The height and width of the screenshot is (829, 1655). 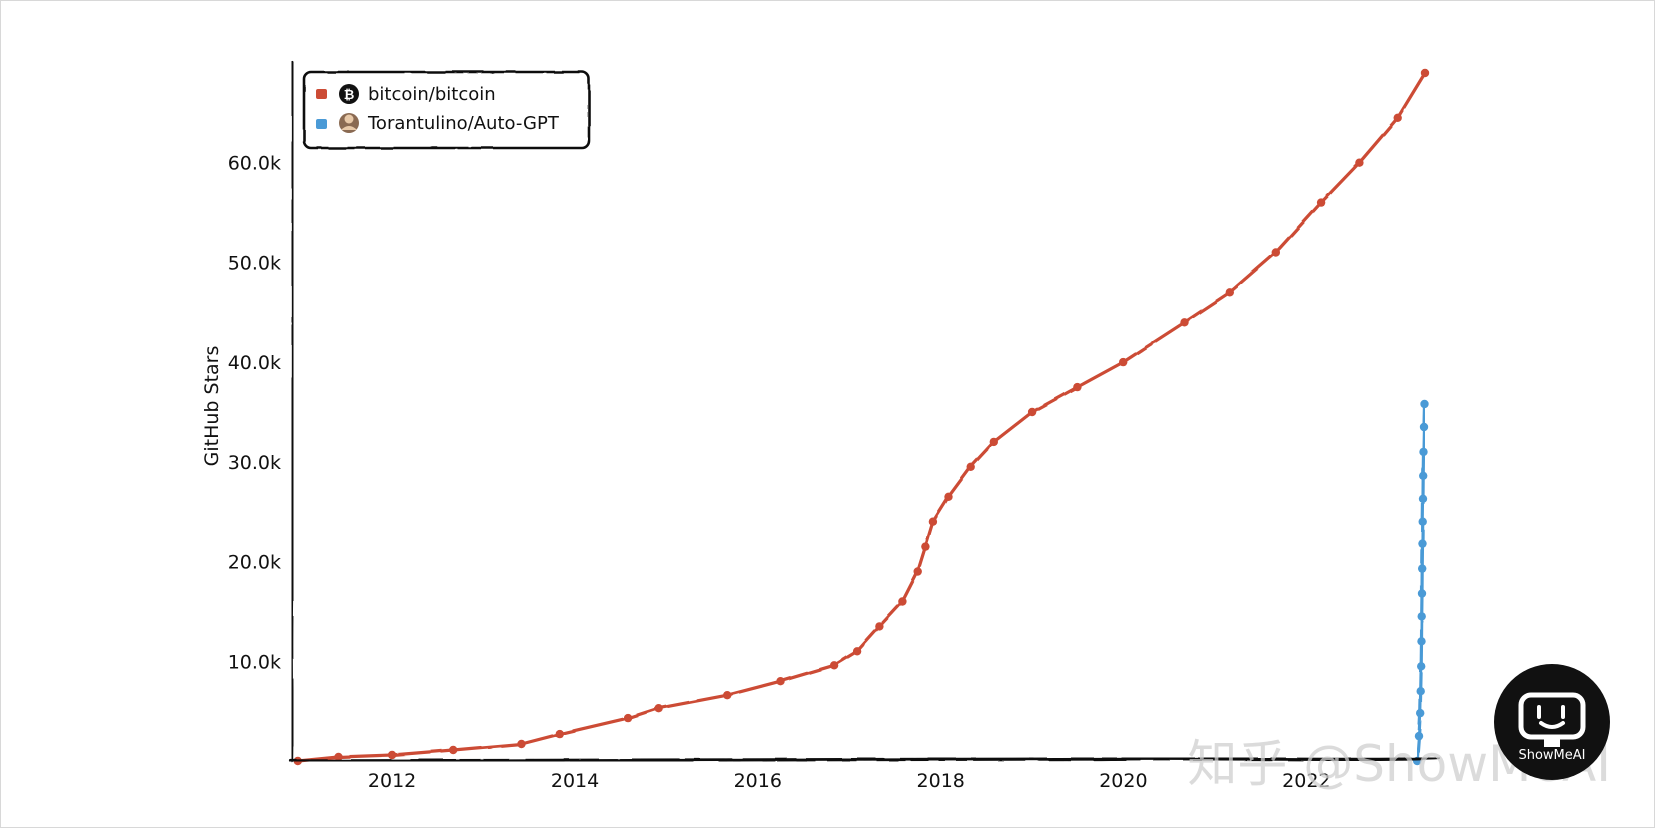 What do you see at coordinates (758, 781) in the screenshot?
I see `x-tick-label: 2016` at bounding box center [758, 781].